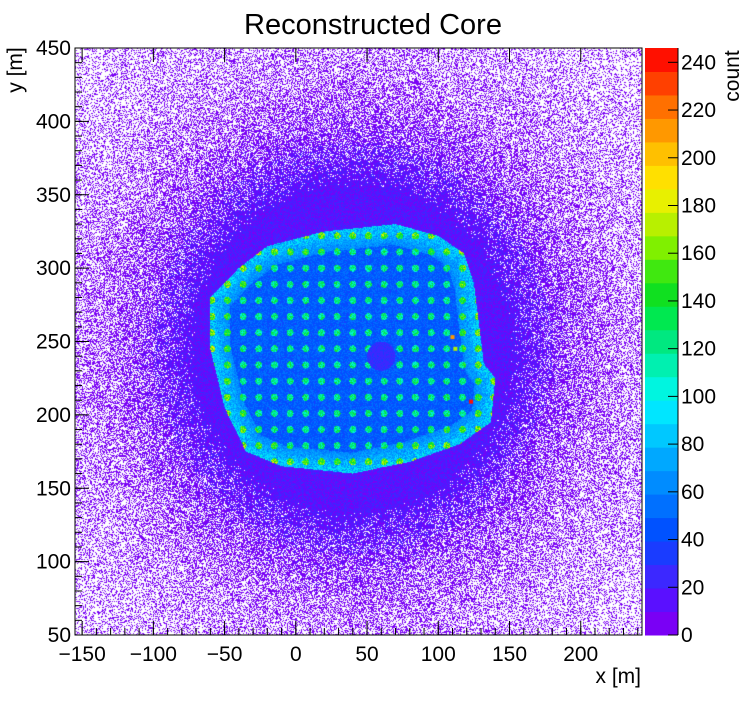 This screenshot has width=746, height=722. I want to click on x-tick-label: −100, so click(153, 654).